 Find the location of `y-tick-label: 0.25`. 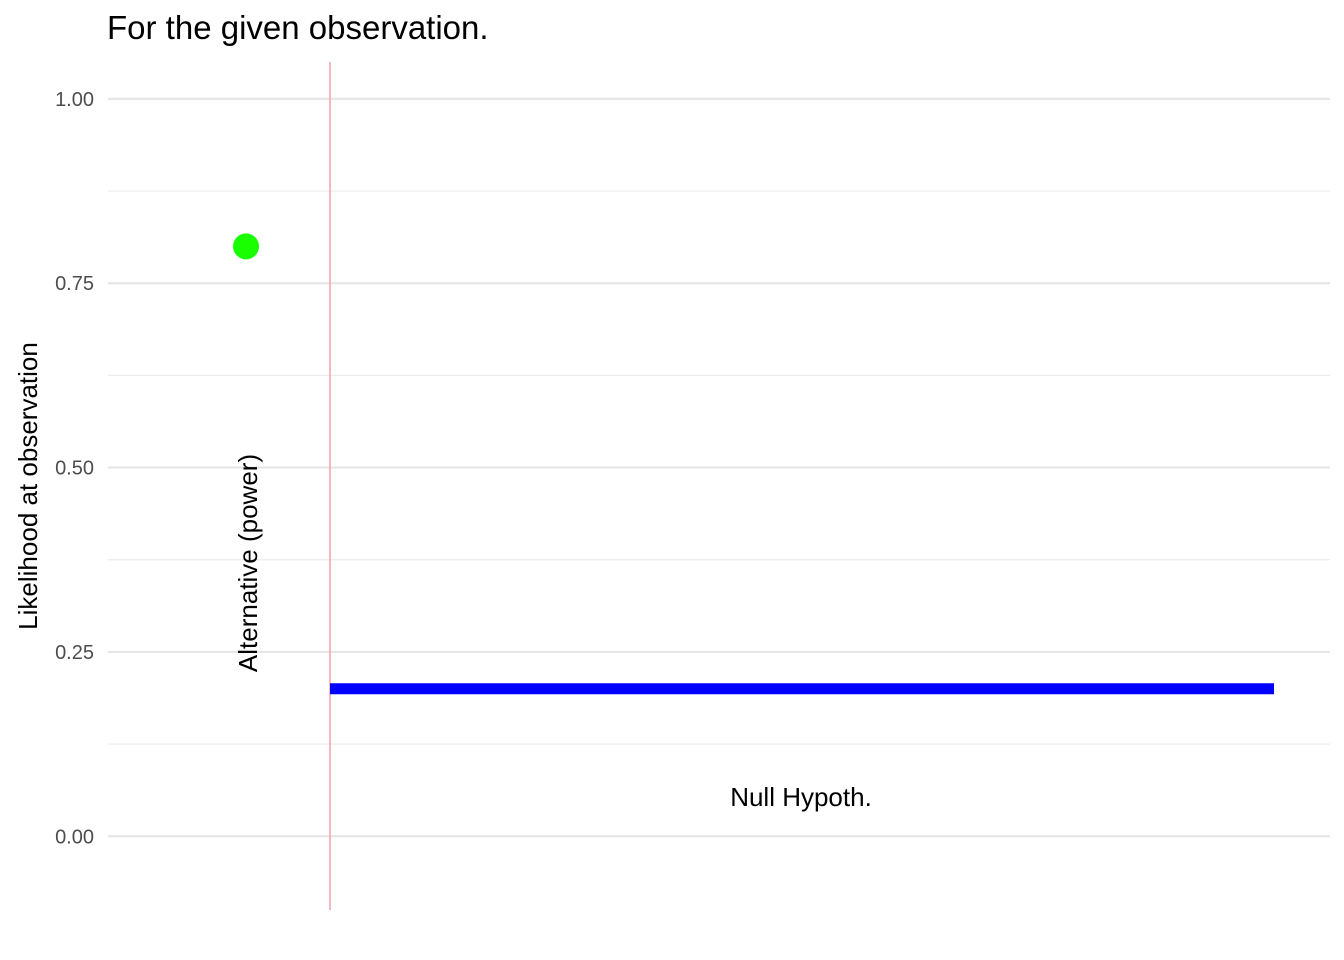

y-tick-label: 0.25 is located at coordinates (74, 653).